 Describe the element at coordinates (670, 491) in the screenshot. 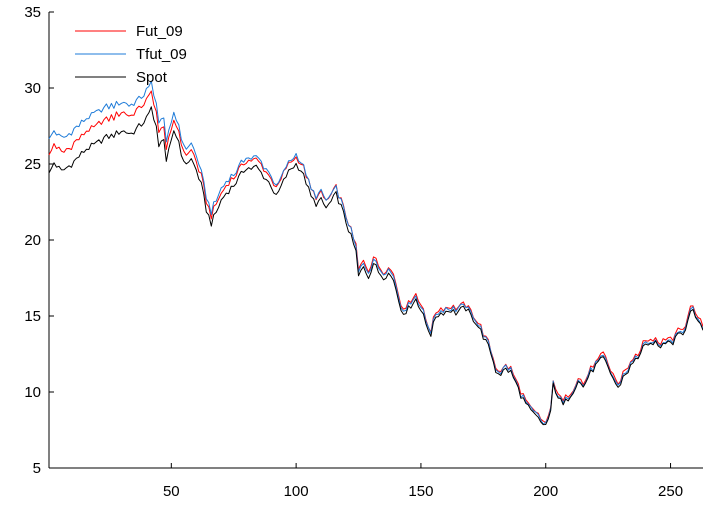

I see `x-tick-label: 250` at that location.